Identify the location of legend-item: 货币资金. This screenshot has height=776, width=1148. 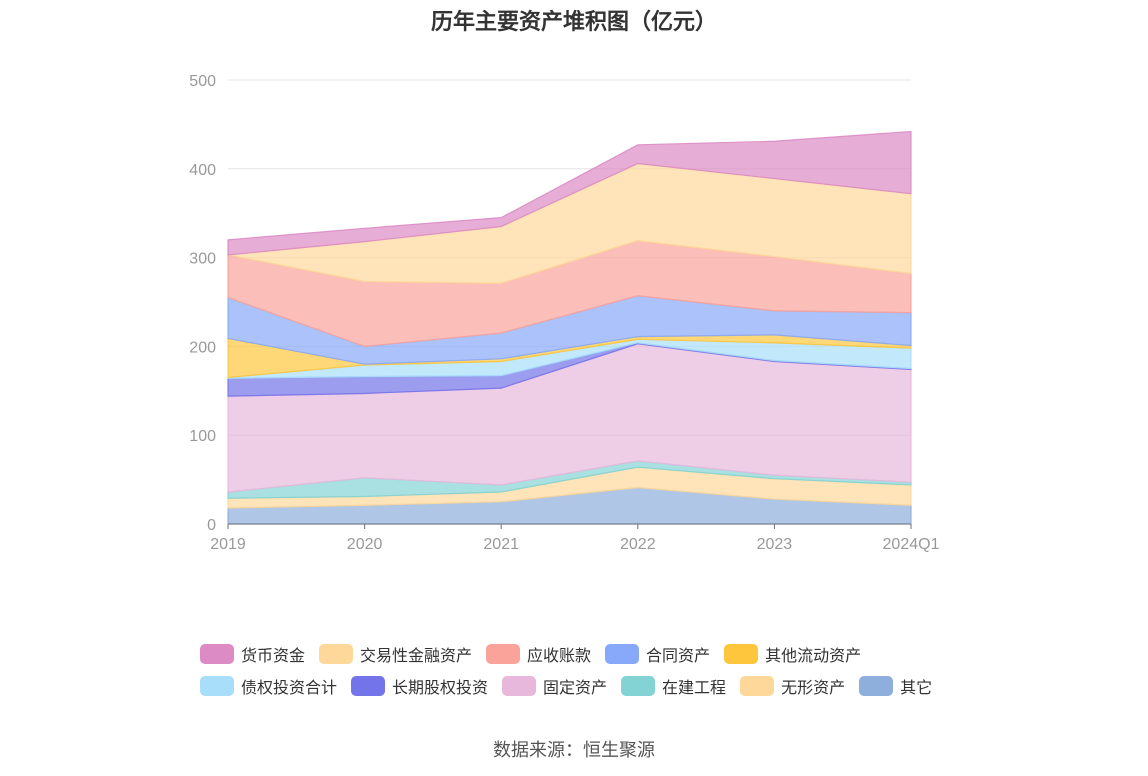
(252, 654).